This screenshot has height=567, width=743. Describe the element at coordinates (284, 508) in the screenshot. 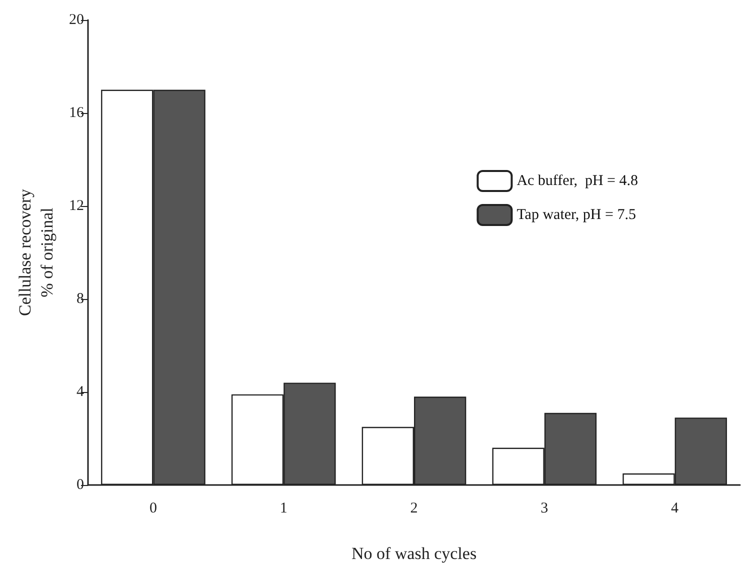

I see `x-tick-label: 1` at that location.